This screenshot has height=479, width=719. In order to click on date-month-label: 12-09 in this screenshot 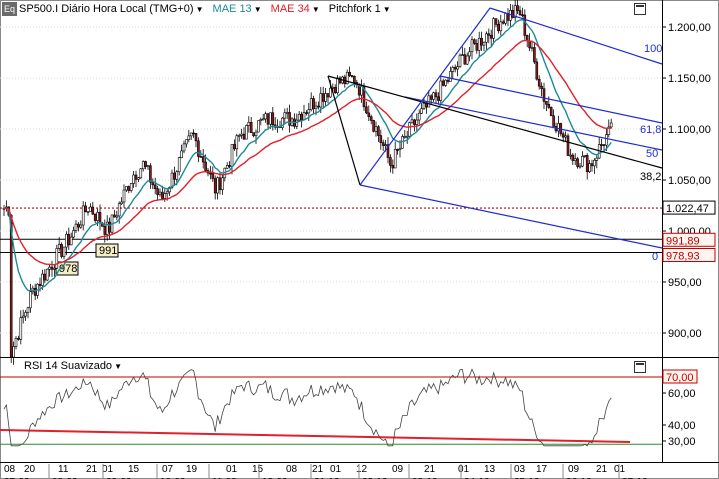, I will do `click(275, 478)`.